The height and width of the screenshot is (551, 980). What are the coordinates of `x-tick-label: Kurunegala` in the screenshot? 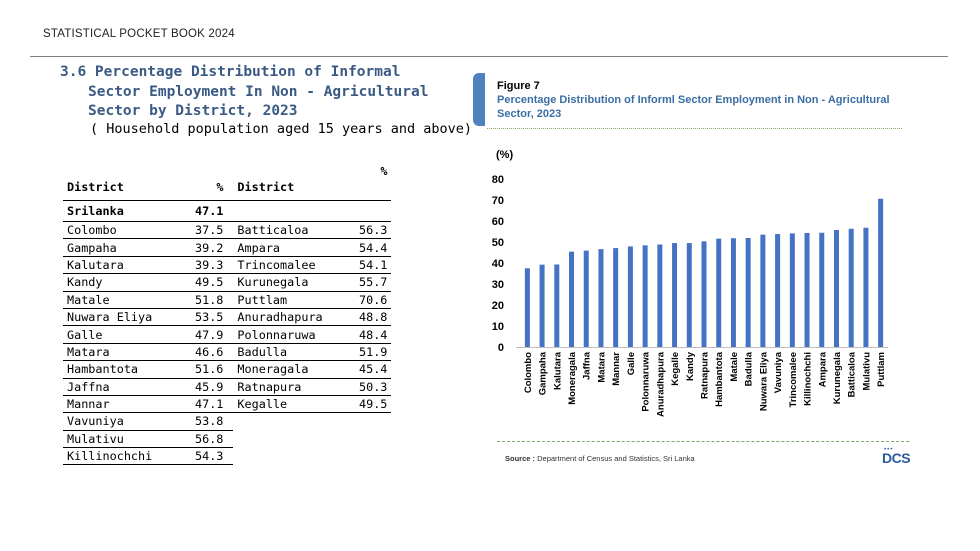 It's located at (837, 377).